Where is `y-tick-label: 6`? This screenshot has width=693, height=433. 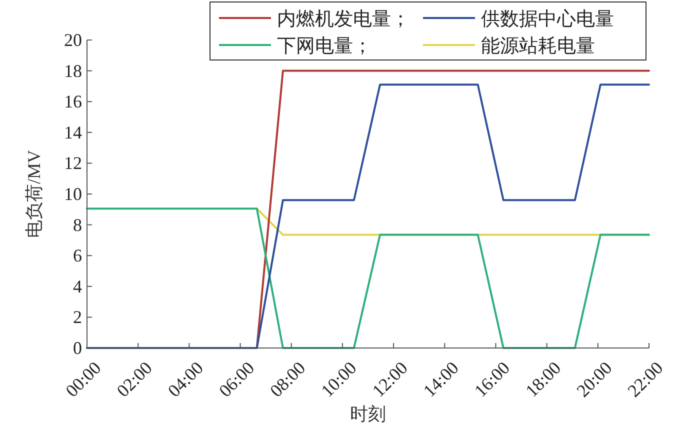 y-tick-label: 6 is located at coordinates (77, 256).